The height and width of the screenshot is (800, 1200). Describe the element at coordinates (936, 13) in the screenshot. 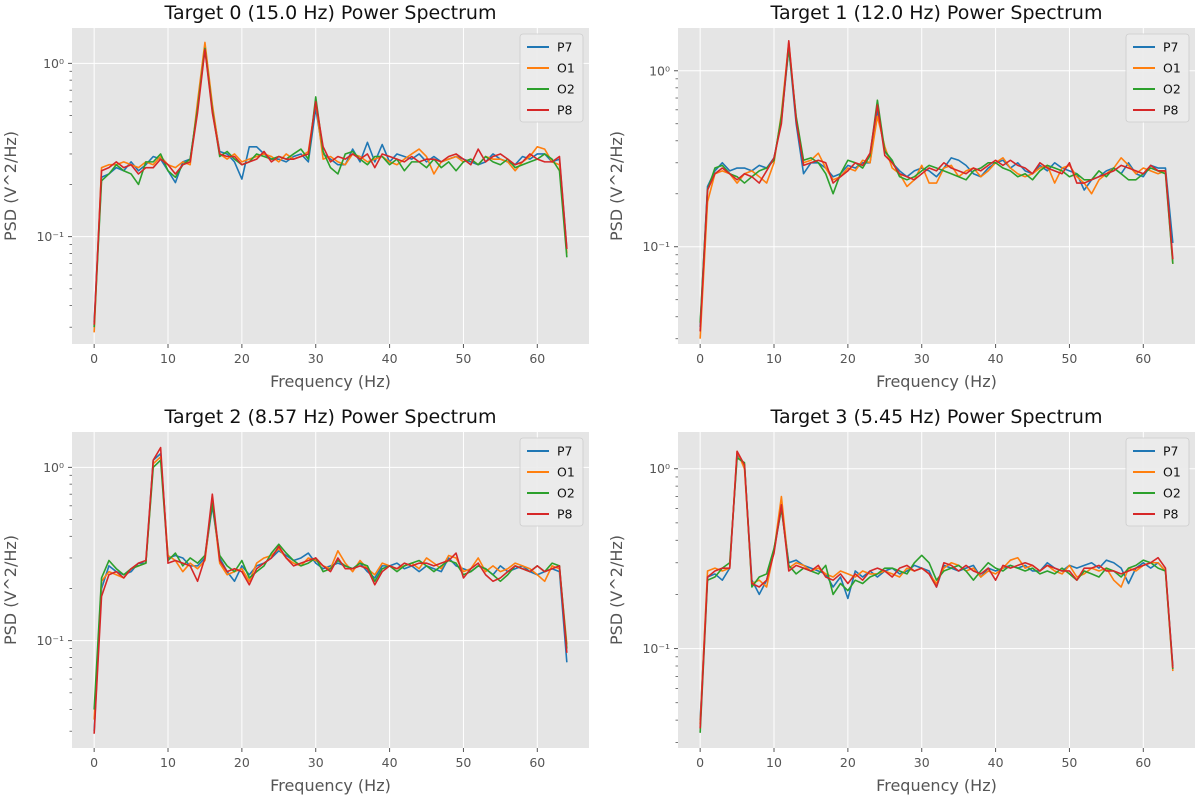

I see `chart-title: Target 1 (12.0 Hz) Power Spectrum` at that location.